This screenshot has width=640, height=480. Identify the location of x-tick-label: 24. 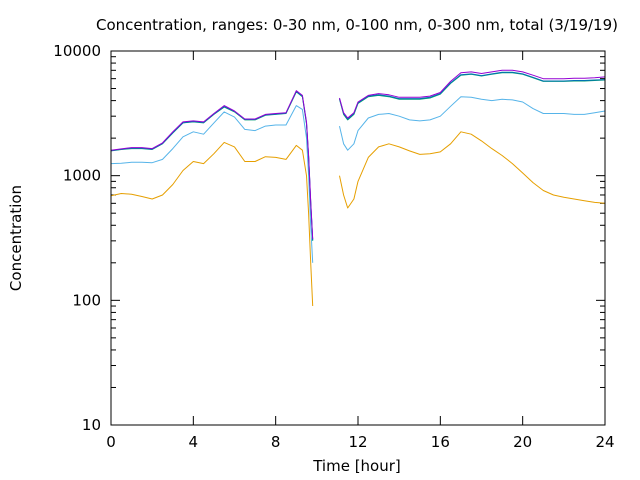
(604, 442).